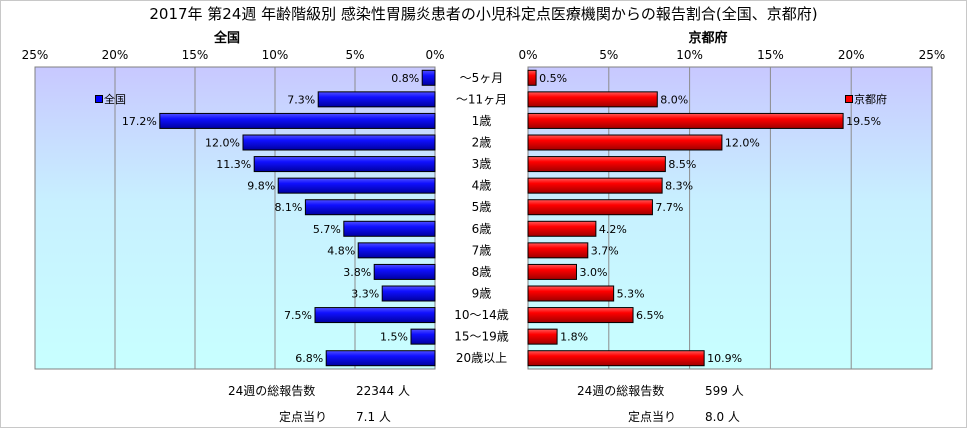 Image resolution: width=967 pixels, height=428 pixels. Describe the element at coordinates (99, 99) in the screenshot. I see `legend-swatch-national` at that location.